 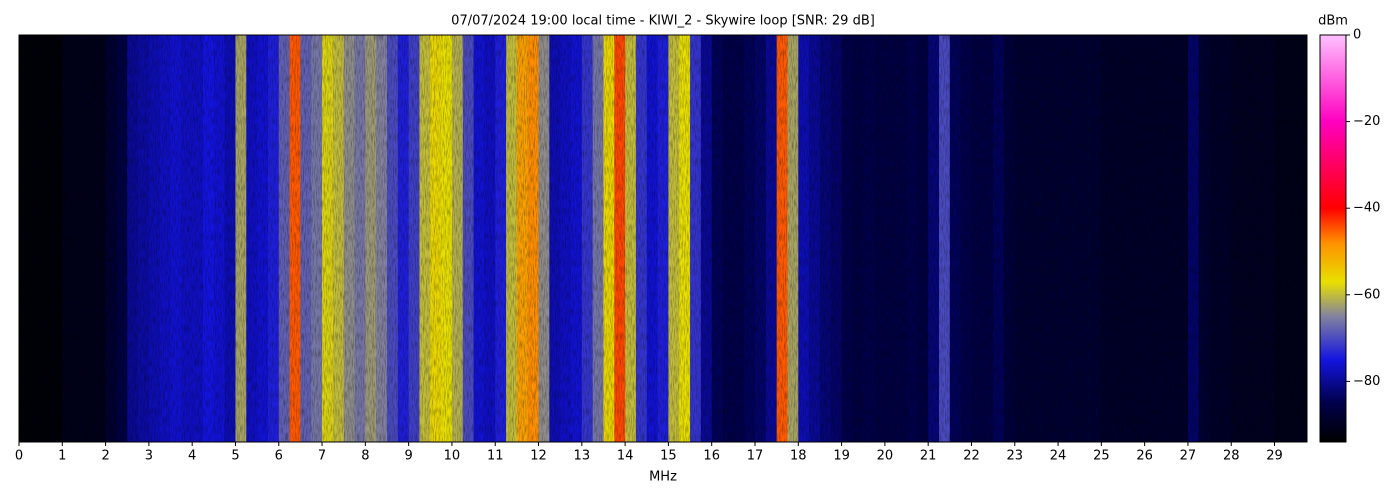 What do you see at coordinates (663, 477) in the screenshot?
I see `x-axis-label: MHz` at bounding box center [663, 477].